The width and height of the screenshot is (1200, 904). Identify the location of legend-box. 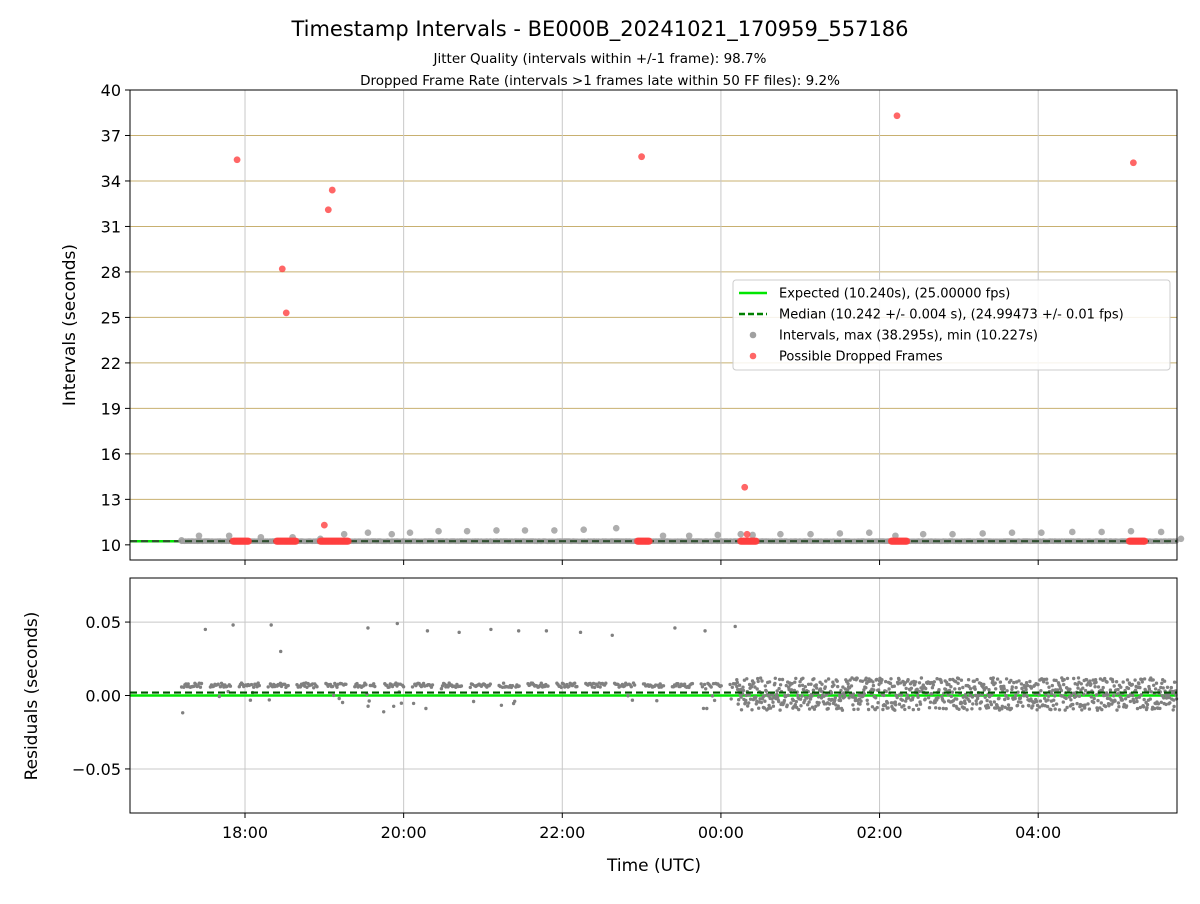
(951, 325).